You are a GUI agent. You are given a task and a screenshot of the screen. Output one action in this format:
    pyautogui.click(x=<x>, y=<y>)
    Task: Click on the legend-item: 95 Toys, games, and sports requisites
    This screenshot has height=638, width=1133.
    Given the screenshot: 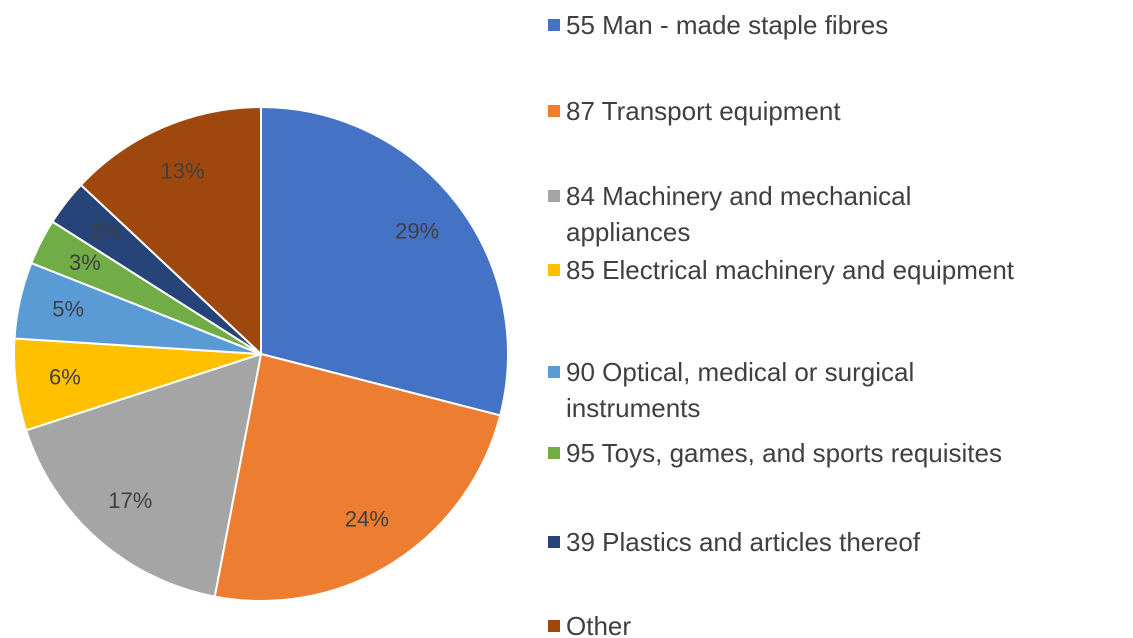 What is the action you would take?
    pyautogui.click(x=838, y=453)
    